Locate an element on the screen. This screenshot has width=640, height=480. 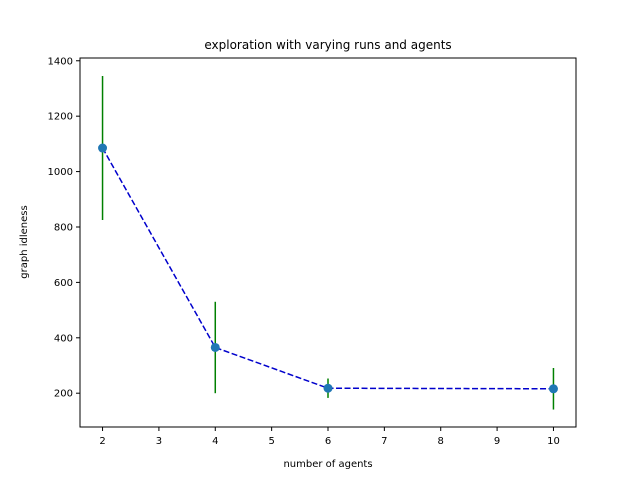
y-tick-label: 600 is located at coordinates (63, 283).